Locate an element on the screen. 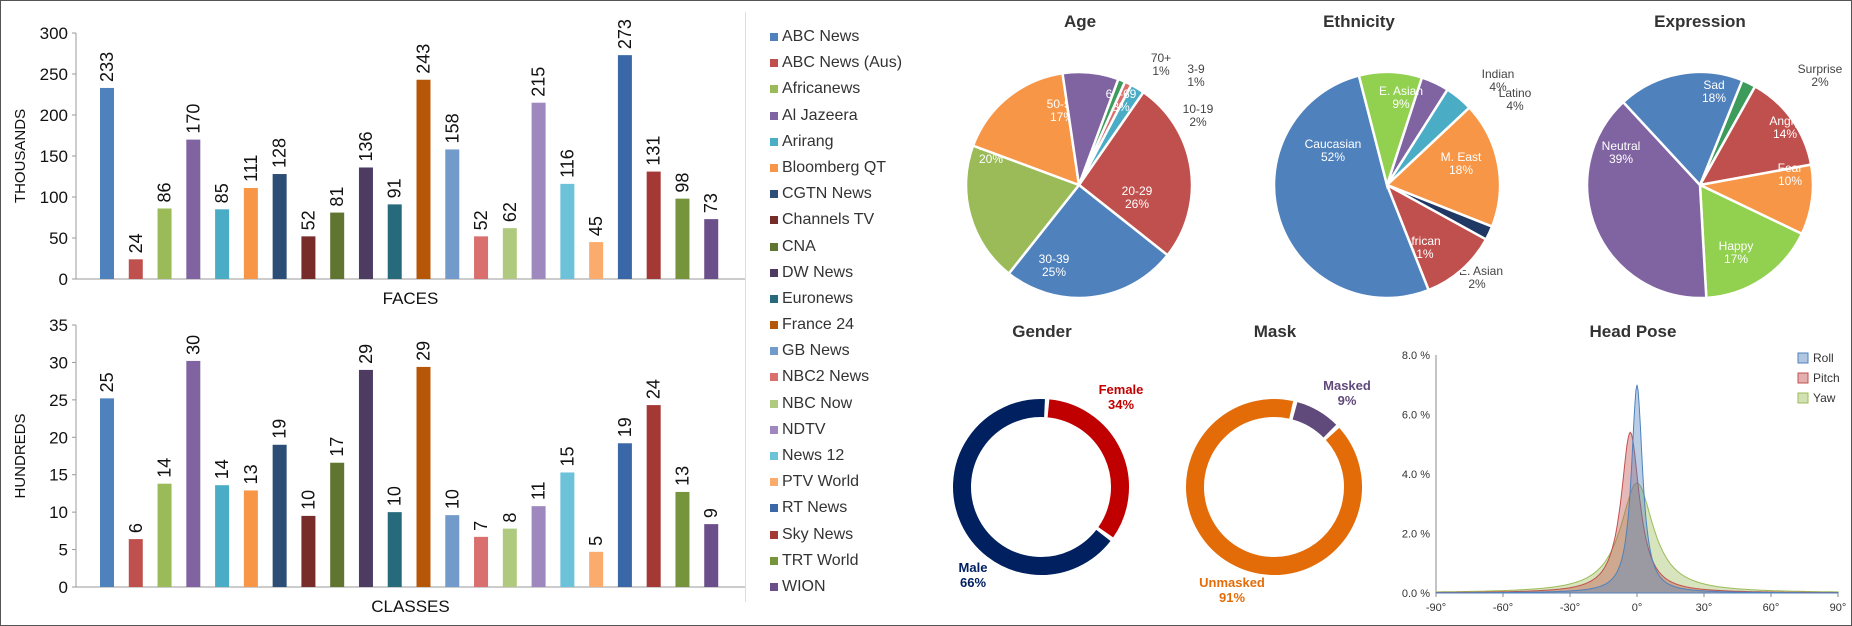  legend-label: Yaw is located at coordinates (1824, 398).